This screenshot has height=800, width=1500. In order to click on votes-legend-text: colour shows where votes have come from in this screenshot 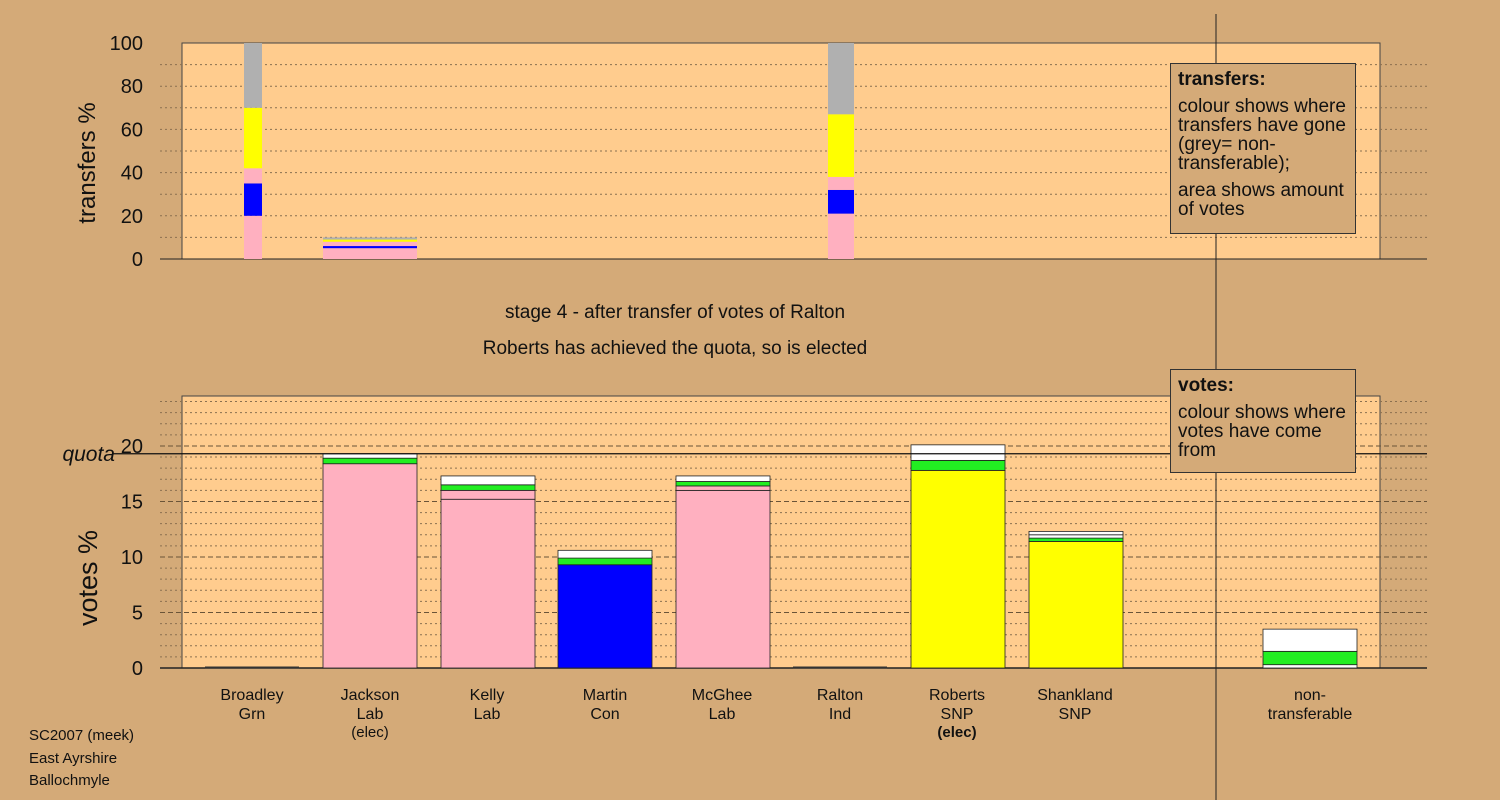, I will do `click(1262, 431)`.